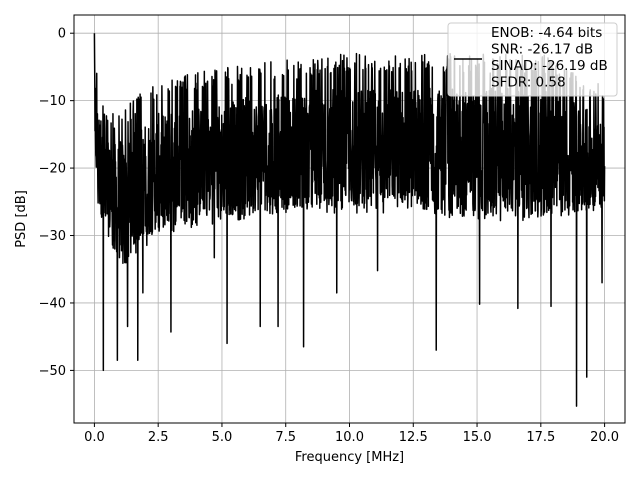  What do you see at coordinates (528, 83) in the screenshot?
I see `legend-sfdr-text: SFDR: 0.58` at bounding box center [528, 83].